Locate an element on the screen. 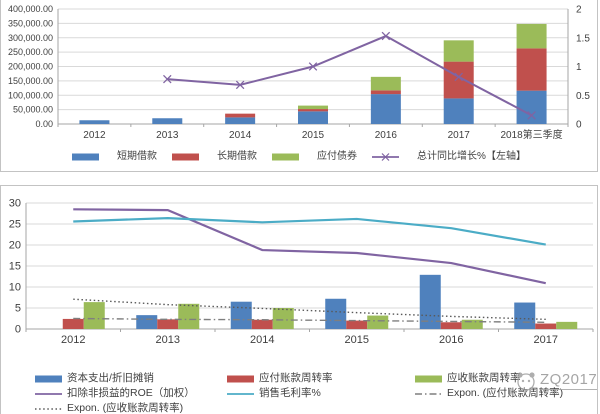 This screenshot has height=414, width=600. left-axis-label: 0.00 is located at coordinates (44, 124).